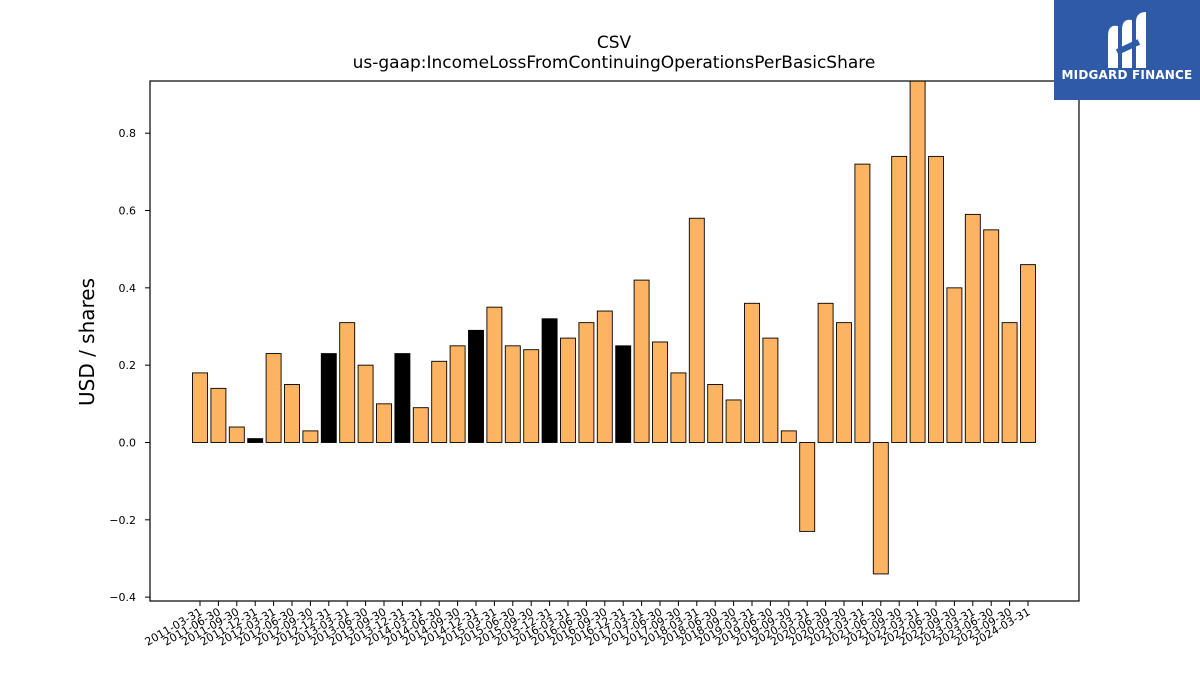 This screenshot has height=675, width=1200. Describe the element at coordinates (128, 442) in the screenshot. I see `y-tick-label: 0.0` at that location.